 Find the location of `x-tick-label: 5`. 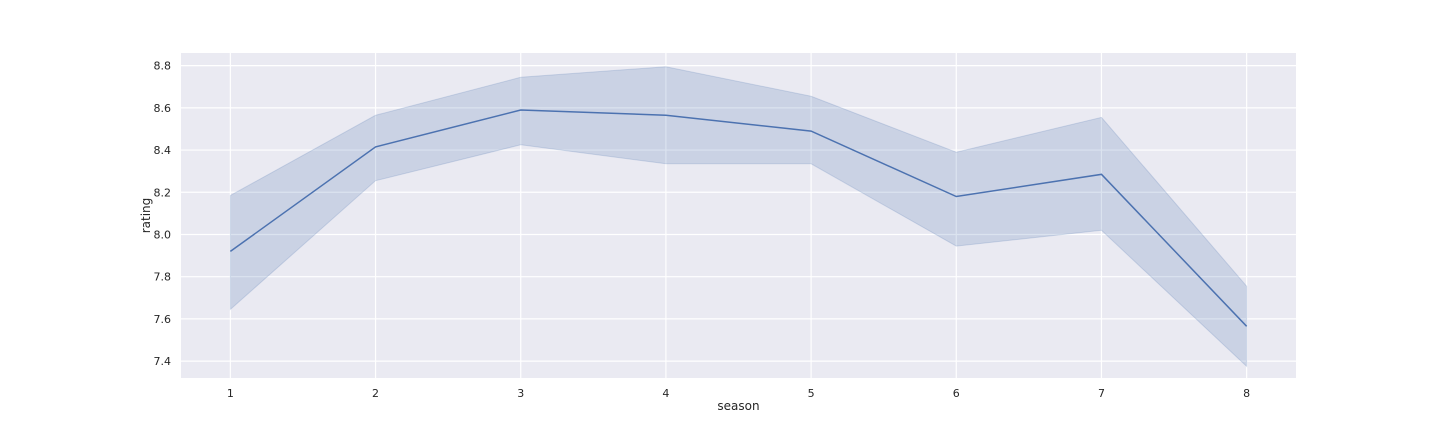

x-tick-label: 5 is located at coordinates (811, 393).